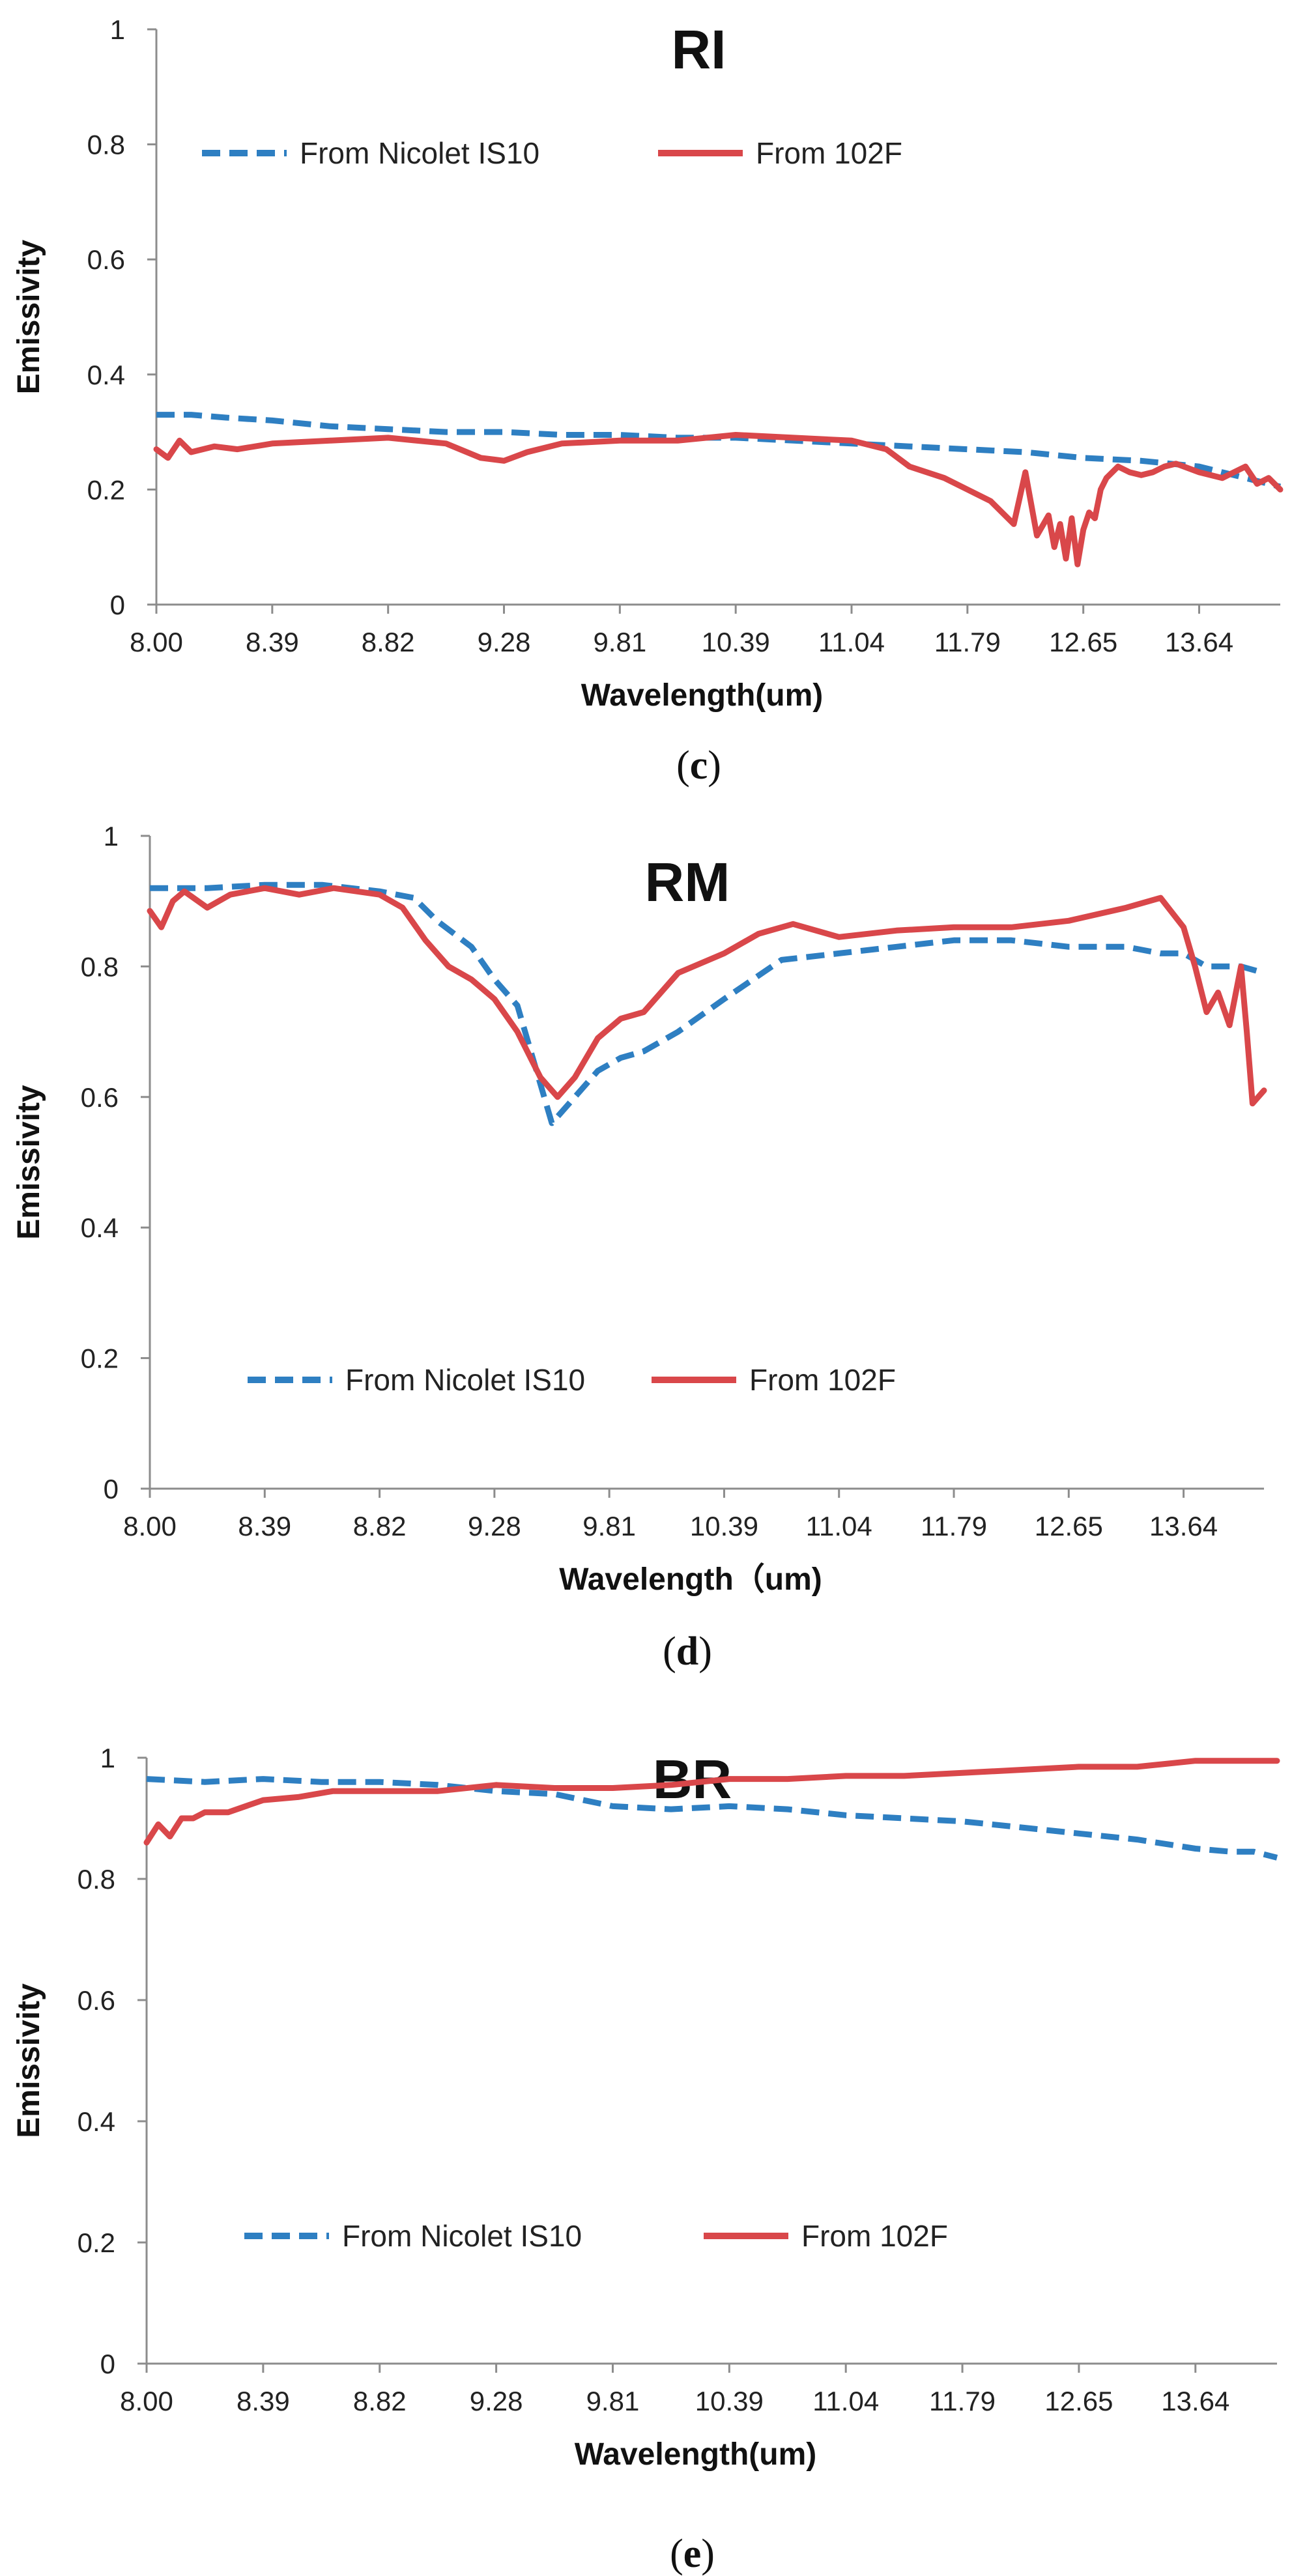  What do you see at coordinates (690, 1580) in the screenshot?
I see `x-axis-title: Wavelength（um)` at bounding box center [690, 1580].